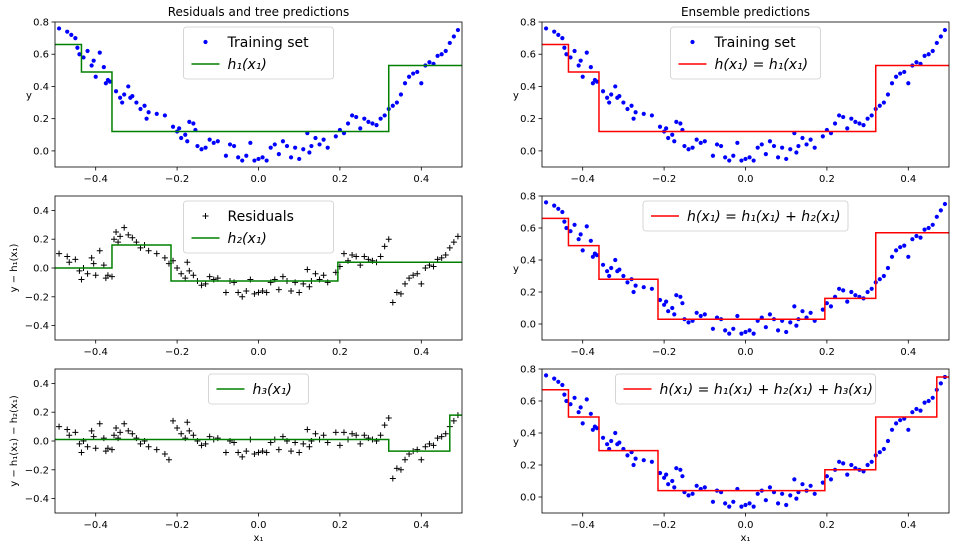 The image size is (956, 552). Describe the element at coordinates (177, 525) in the screenshot. I see `x-tick-label: −0.2` at that location.